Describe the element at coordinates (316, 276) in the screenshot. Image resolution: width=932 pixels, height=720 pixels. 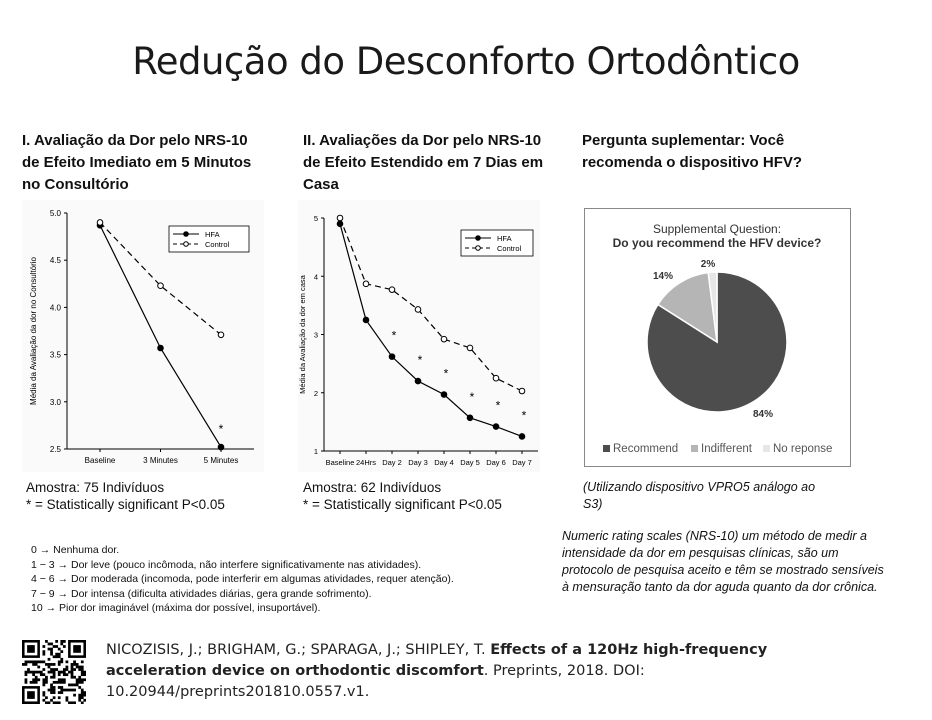
I see `y-tick-label: 4` at that location.